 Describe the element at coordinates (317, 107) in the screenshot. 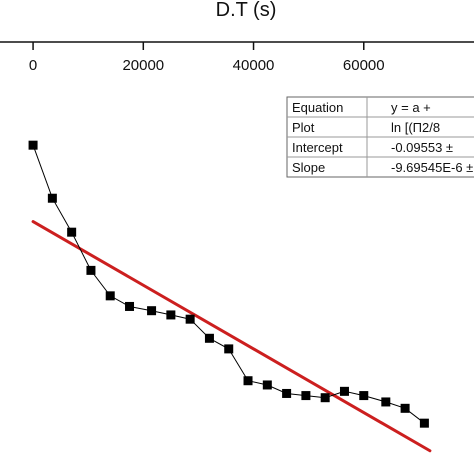

I see `table-cell-label: Equation` at that location.